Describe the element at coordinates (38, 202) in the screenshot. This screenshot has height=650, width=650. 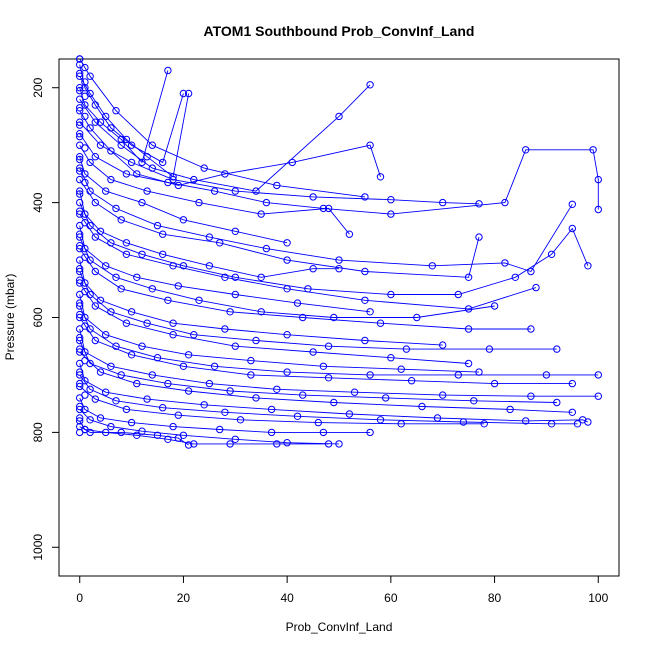
I see `y-tick-label: 400` at that location.